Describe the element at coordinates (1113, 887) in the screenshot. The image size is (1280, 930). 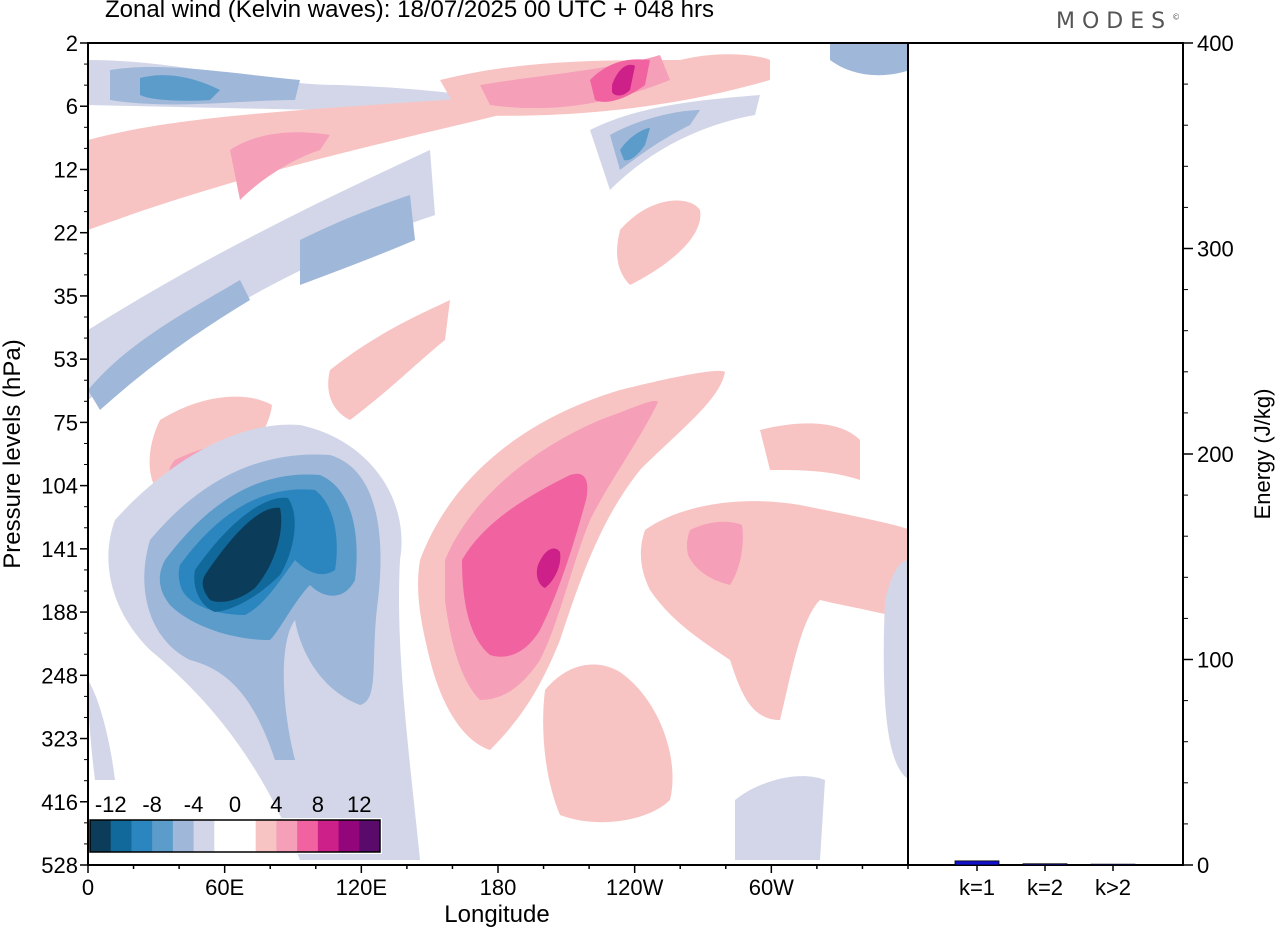
I see `energy-category-label: k>2` at that location.